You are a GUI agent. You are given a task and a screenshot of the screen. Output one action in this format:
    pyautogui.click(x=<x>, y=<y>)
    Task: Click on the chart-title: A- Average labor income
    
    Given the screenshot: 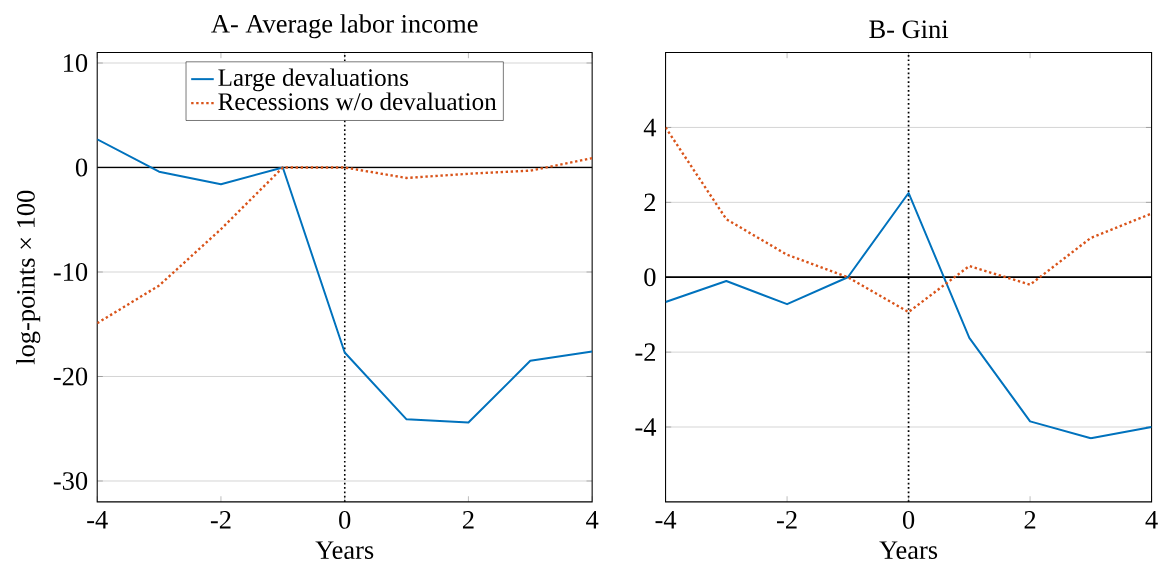 What is the action you would take?
    pyautogui.click(x=344, y=26)
    